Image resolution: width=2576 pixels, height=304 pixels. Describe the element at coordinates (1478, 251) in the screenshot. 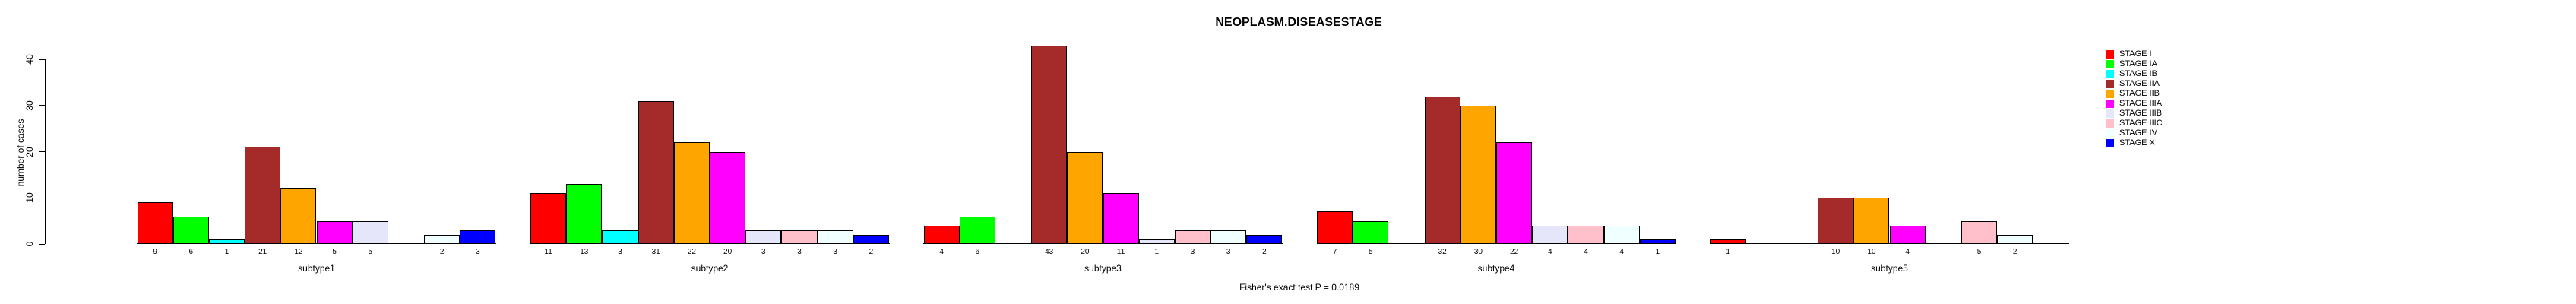

I see `bar-value-stage-iib-subtype4: 30` at that location.